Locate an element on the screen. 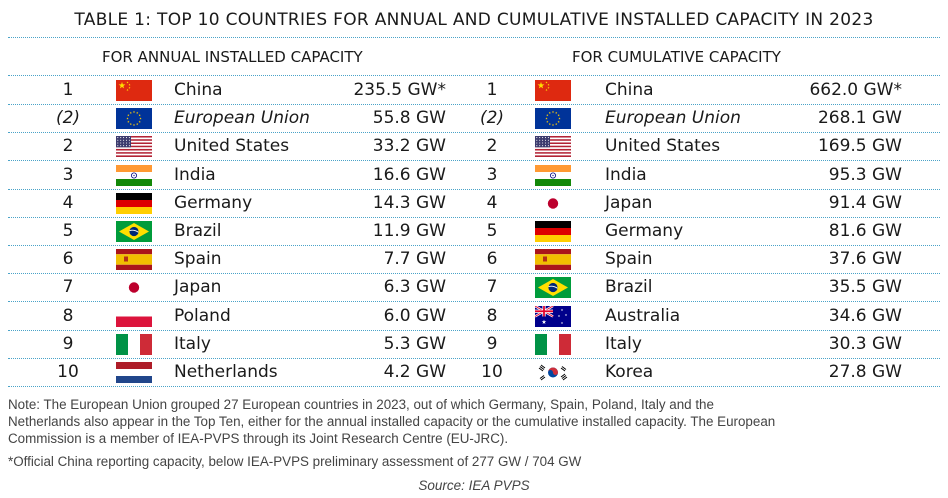 The height and width of the screenshot is (498, 948). country-name: United States is located at coordinates (663, 146).